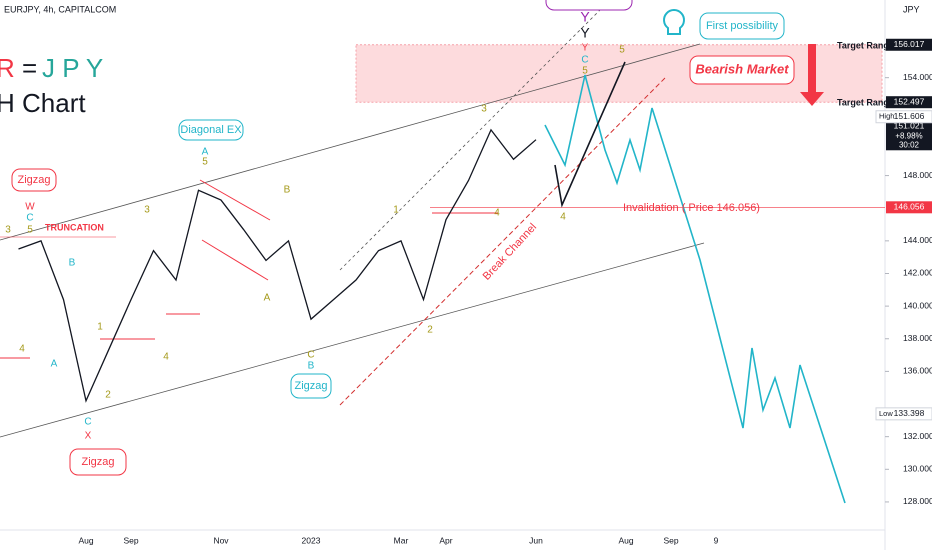 The height and width of the screenshot is (550, 932). I want to click on trend-line, so click(475, 135).